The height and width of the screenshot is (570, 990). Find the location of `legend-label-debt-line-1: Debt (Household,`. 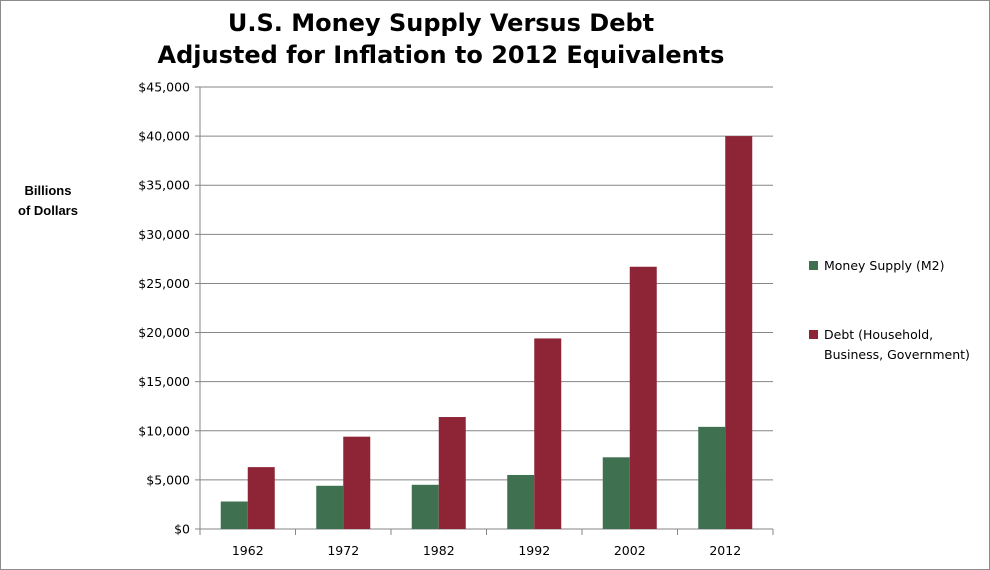

legend-label-debt-line-1: Debt (Household, is located at coordinates (879, 334).